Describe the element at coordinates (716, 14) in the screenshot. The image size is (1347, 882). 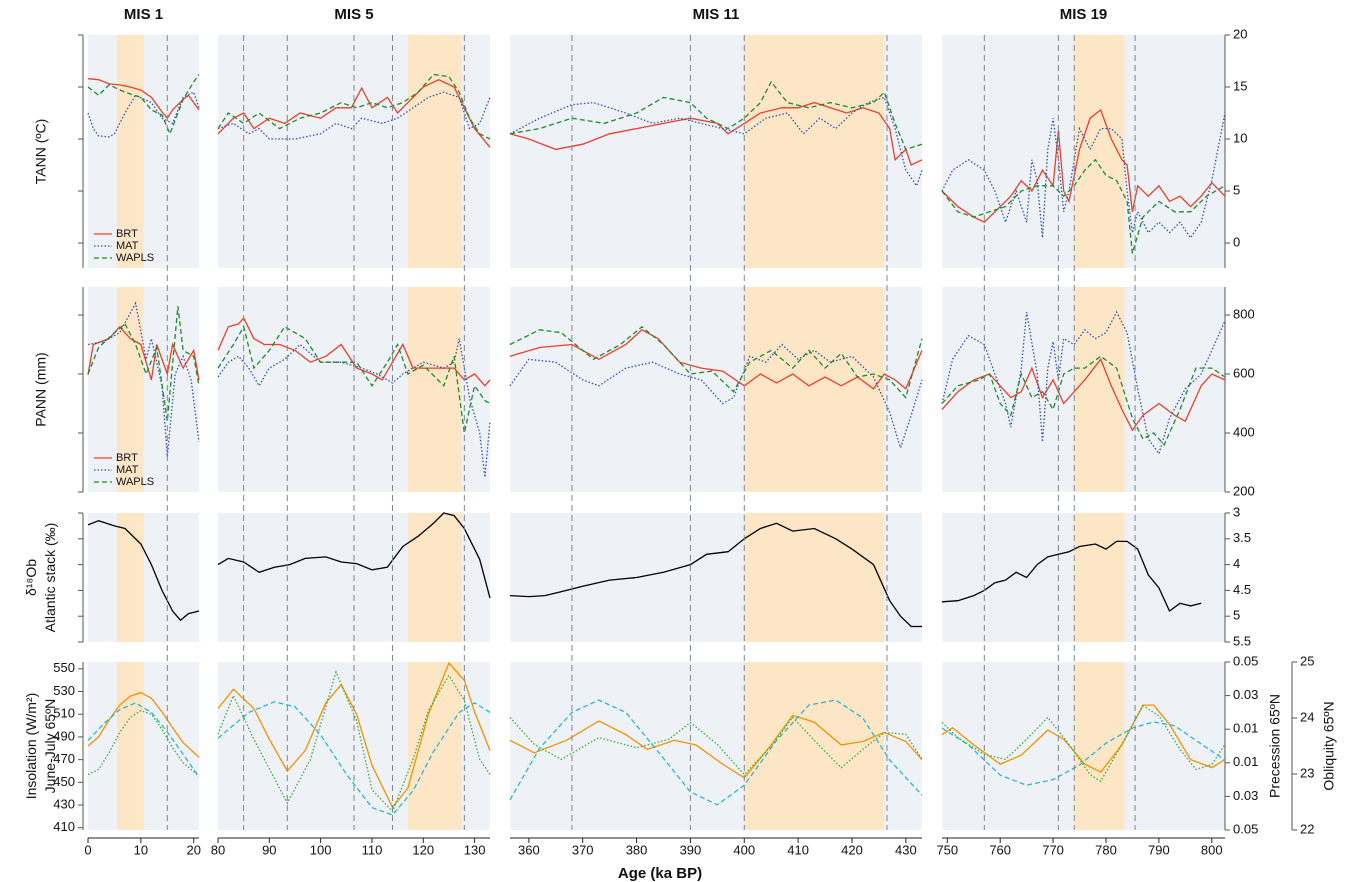
I see `column-title: MIS 11` at that location.